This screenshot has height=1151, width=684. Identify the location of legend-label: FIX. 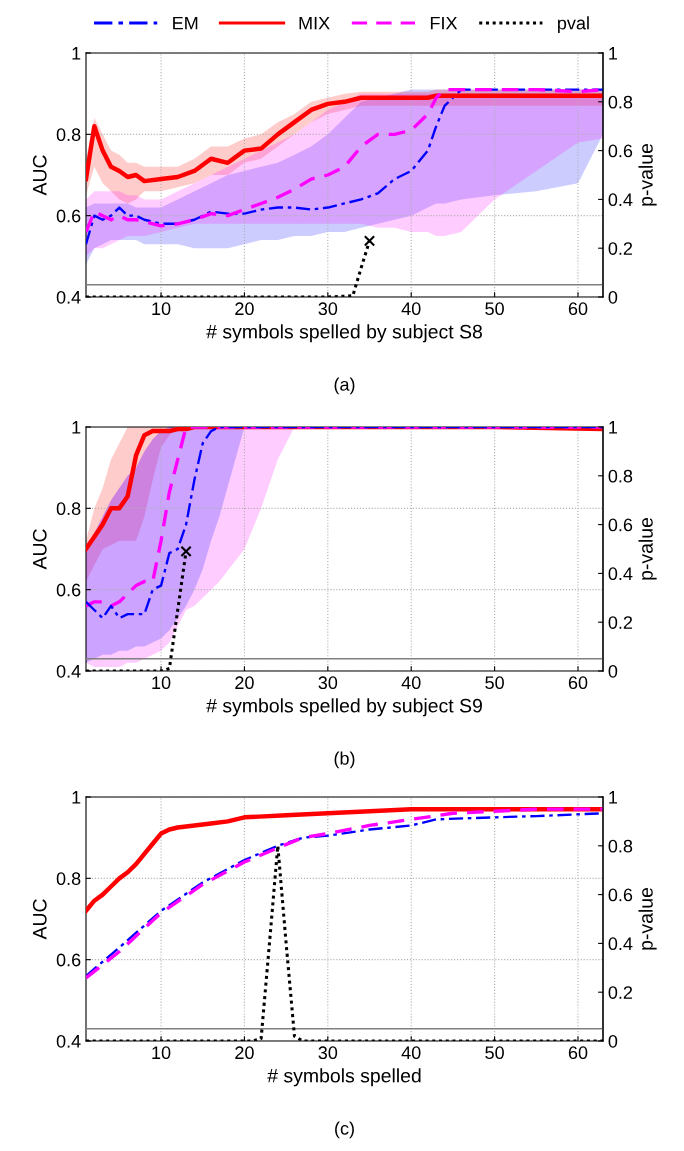
(444, 23).